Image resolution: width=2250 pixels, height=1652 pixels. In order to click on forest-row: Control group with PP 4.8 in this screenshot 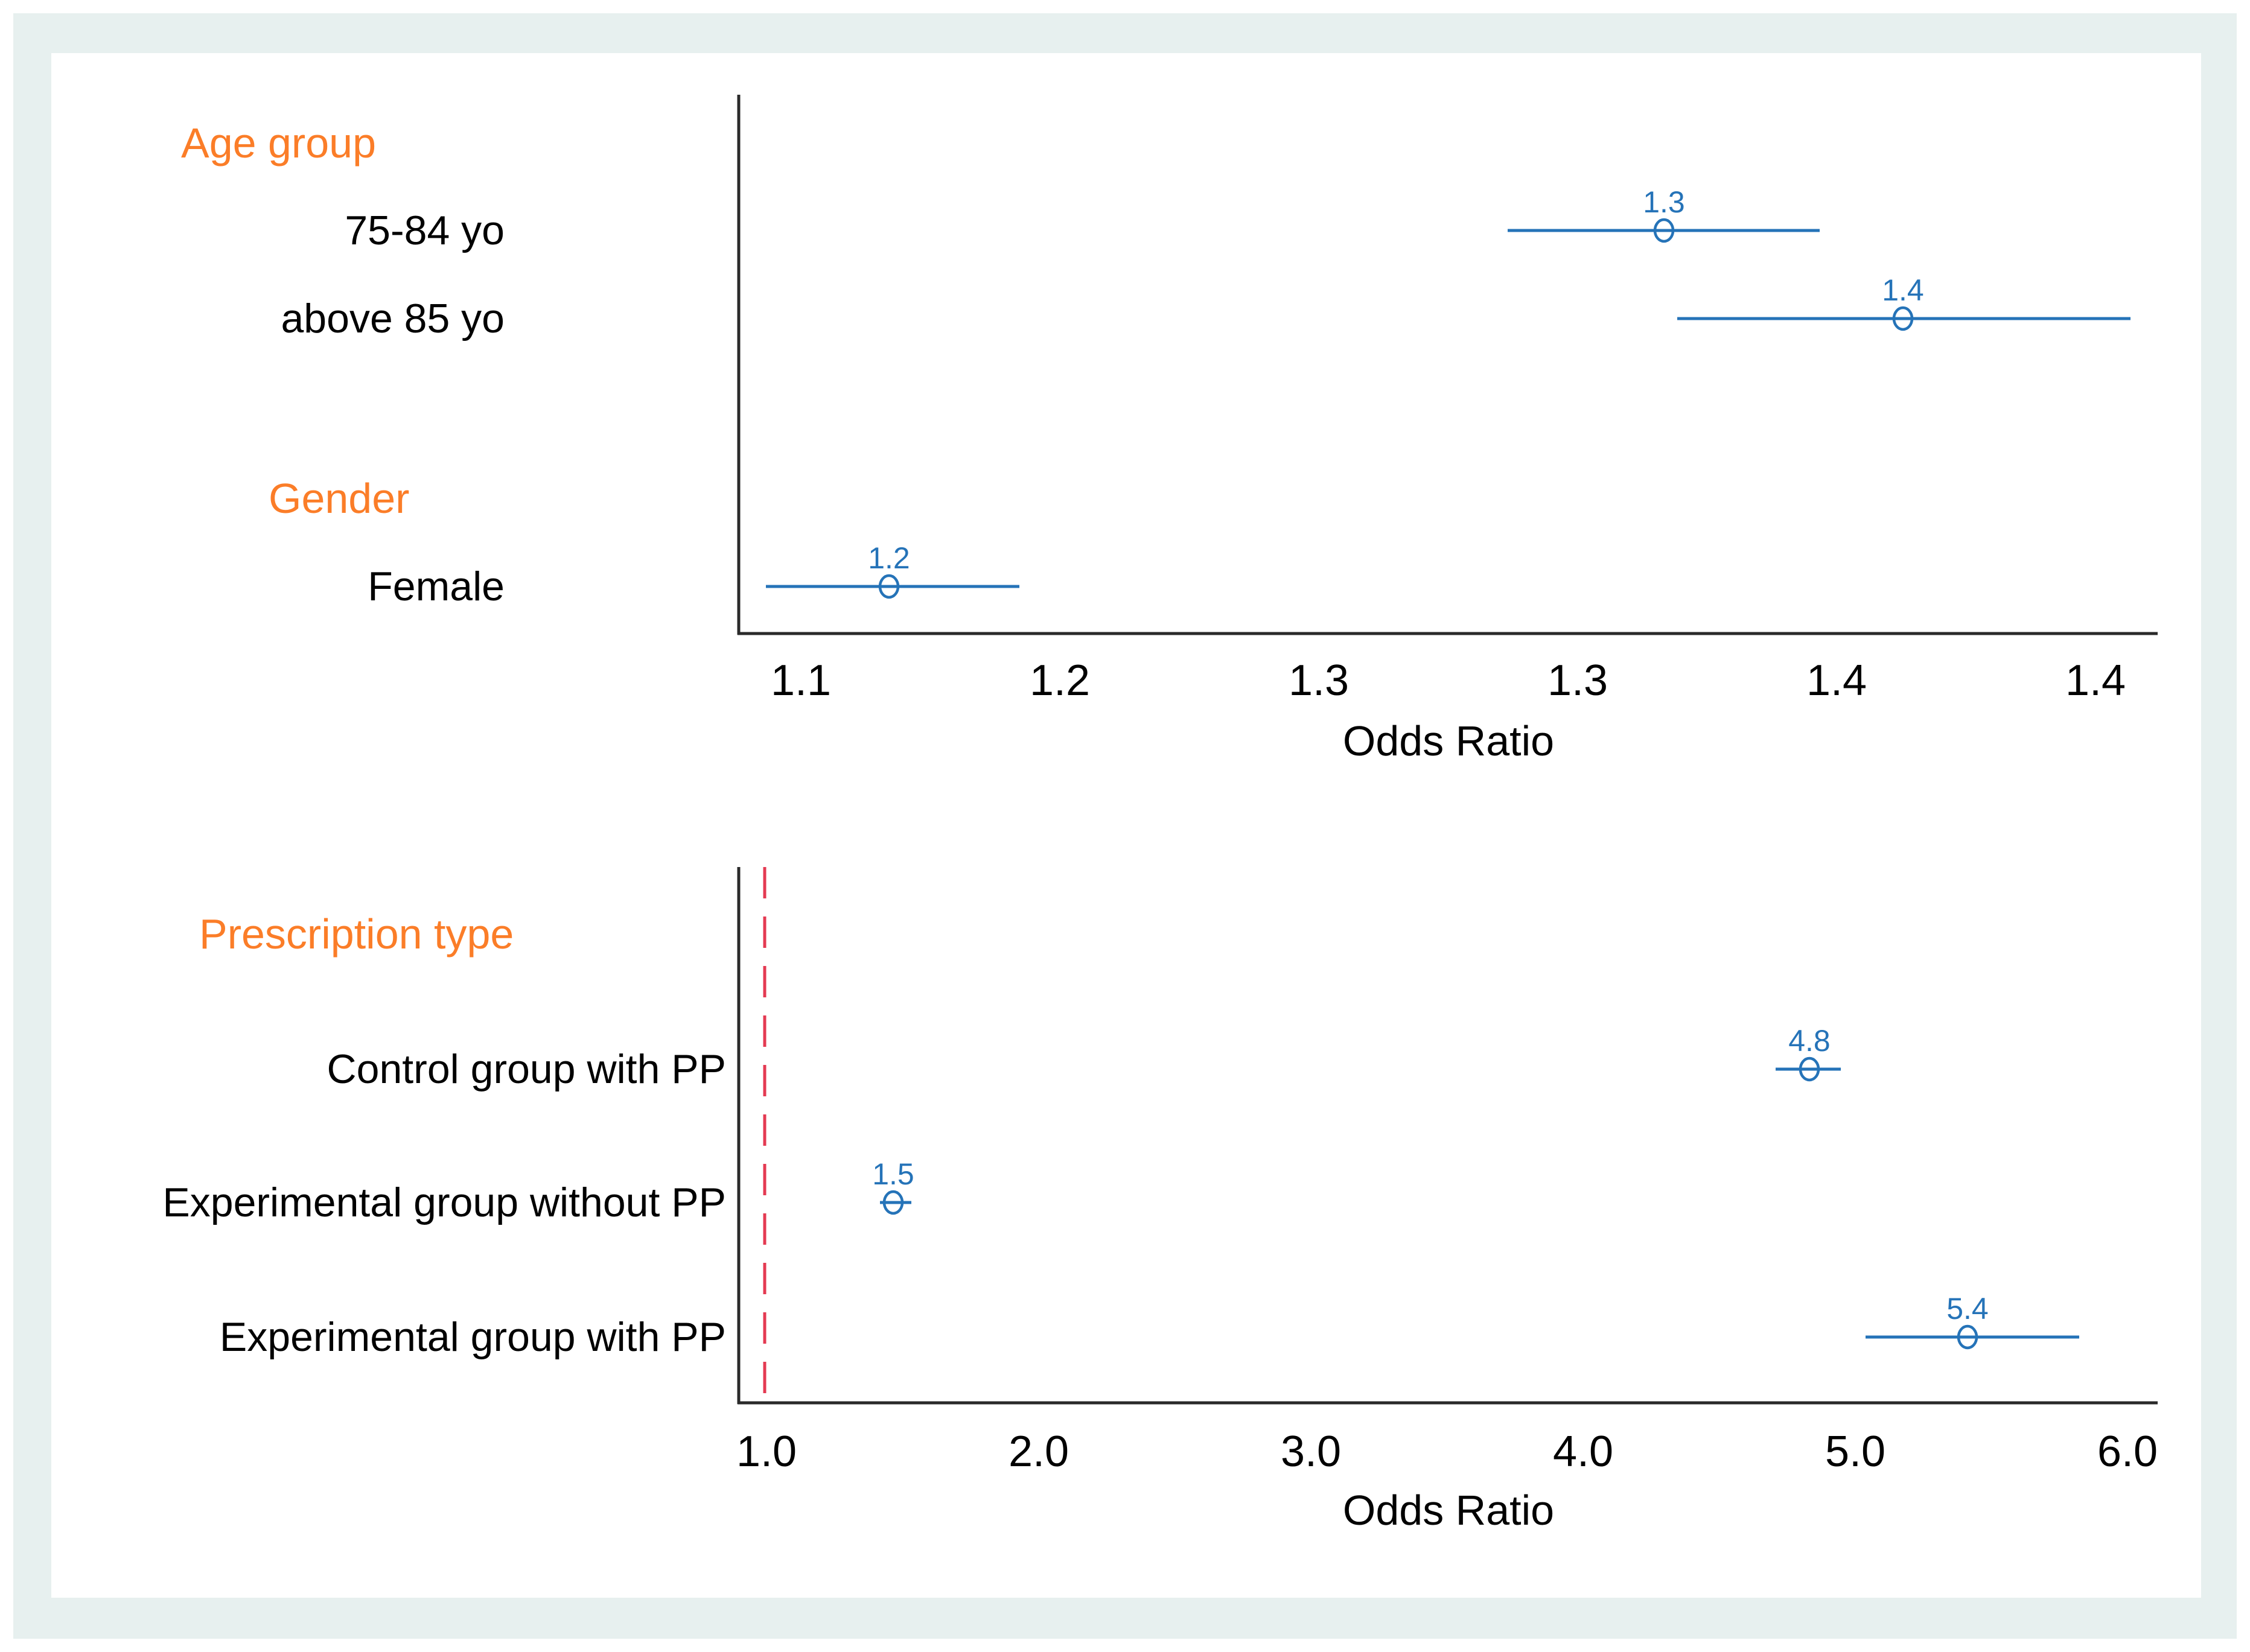, I will do `click(1084, 1058)`.